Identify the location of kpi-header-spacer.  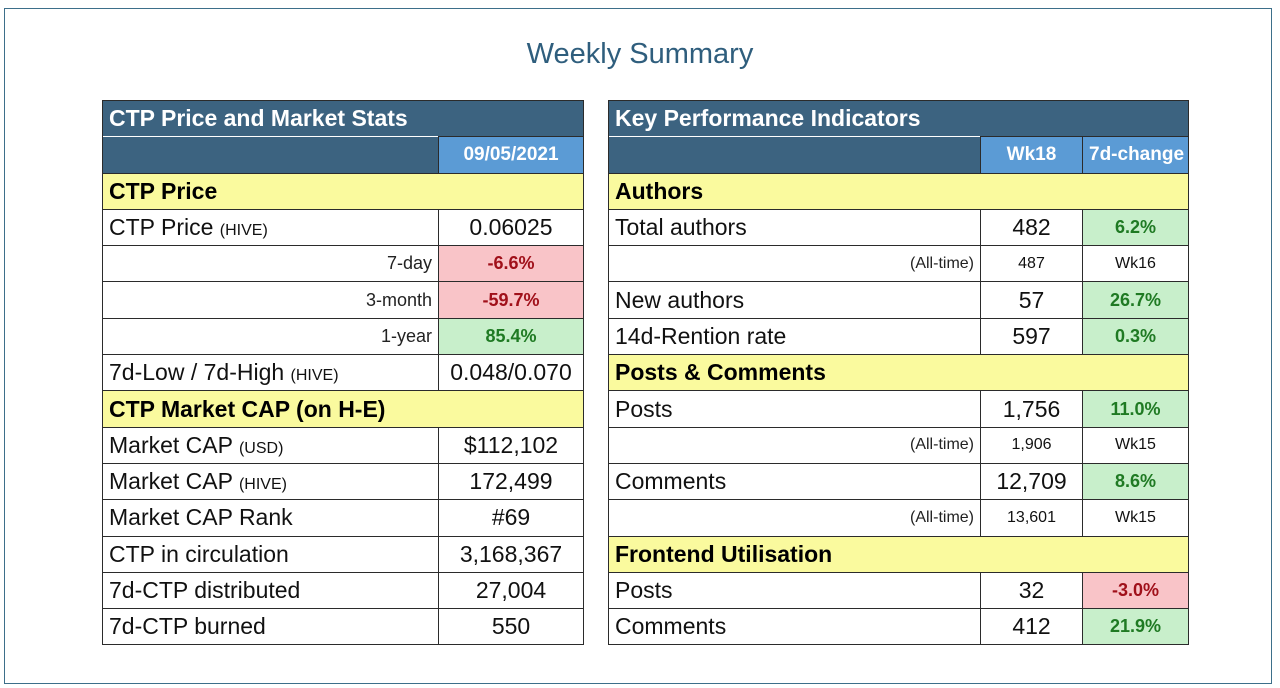
(794, 155).